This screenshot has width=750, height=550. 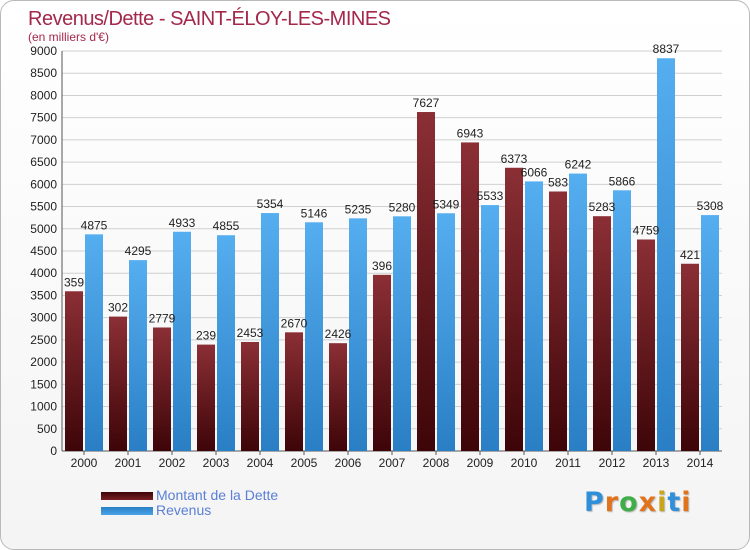 What do you see at coordinates (656, 463) in the screenshot?
I see `x-tick-label: 2013` at bounding box center [656, 463].